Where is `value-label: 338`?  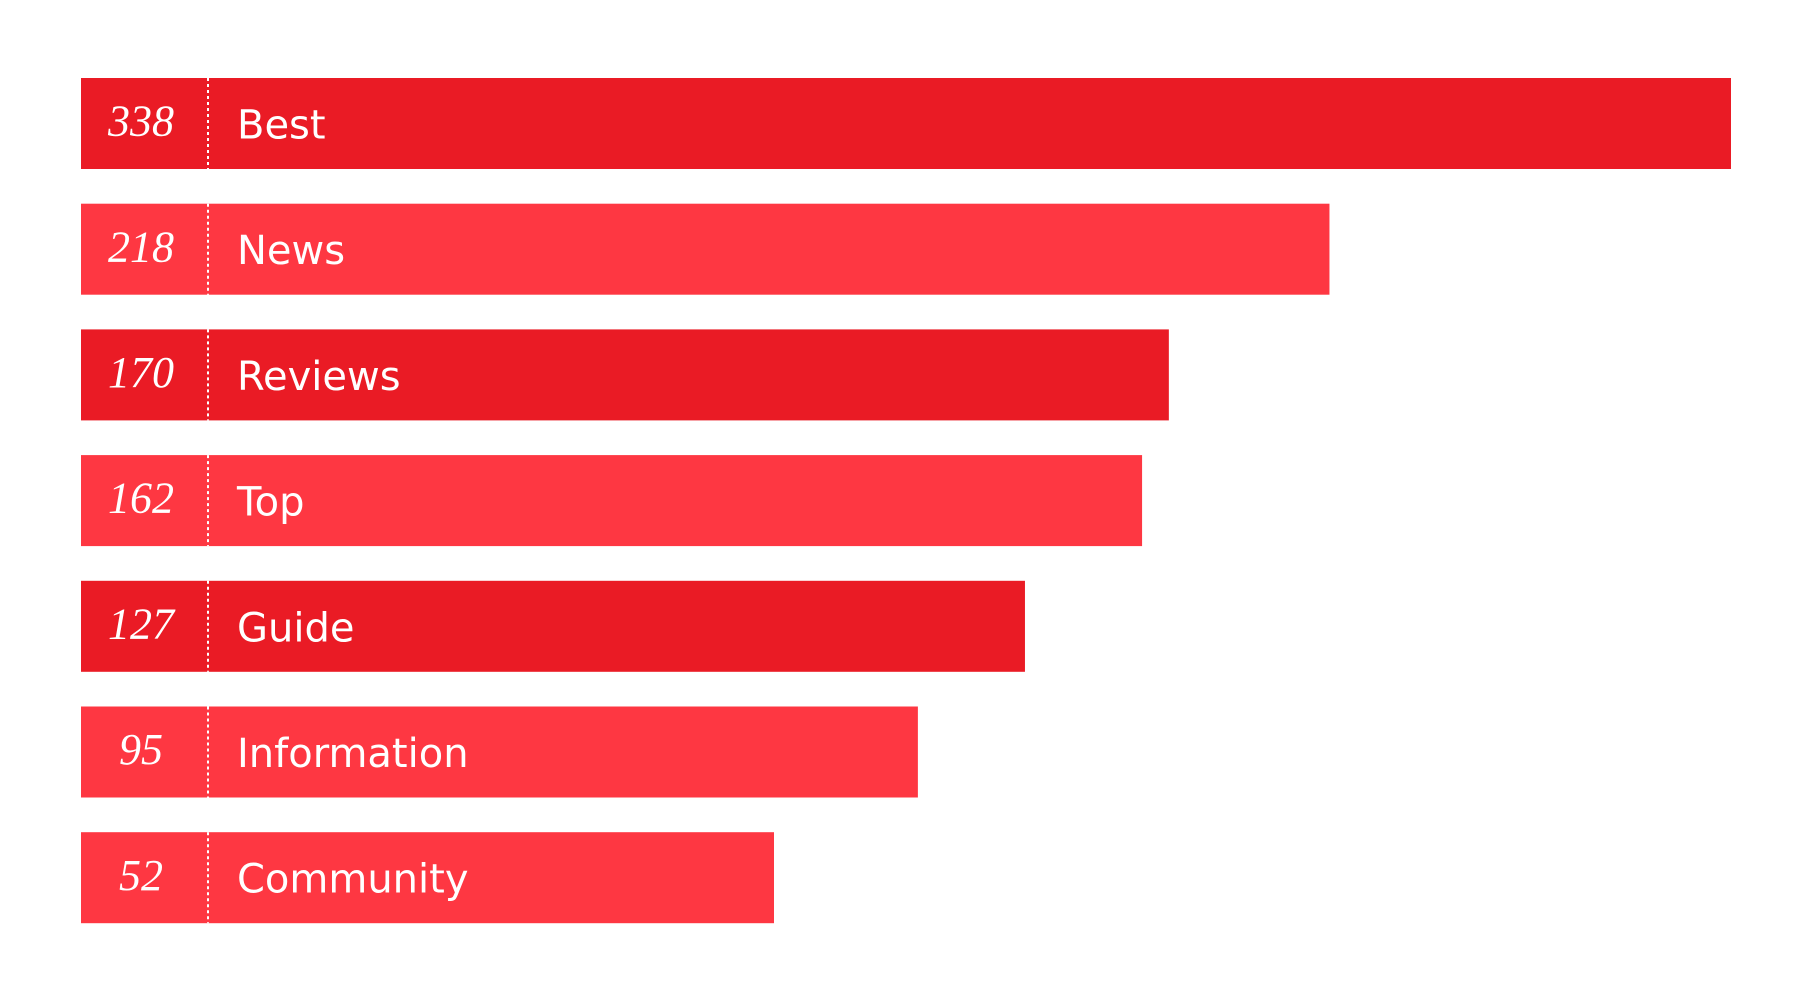
value-label: 338 is located at coordinates (140, 121).